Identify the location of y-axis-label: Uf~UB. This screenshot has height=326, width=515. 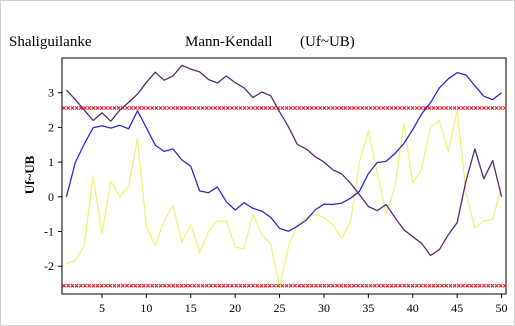
(29, 174).